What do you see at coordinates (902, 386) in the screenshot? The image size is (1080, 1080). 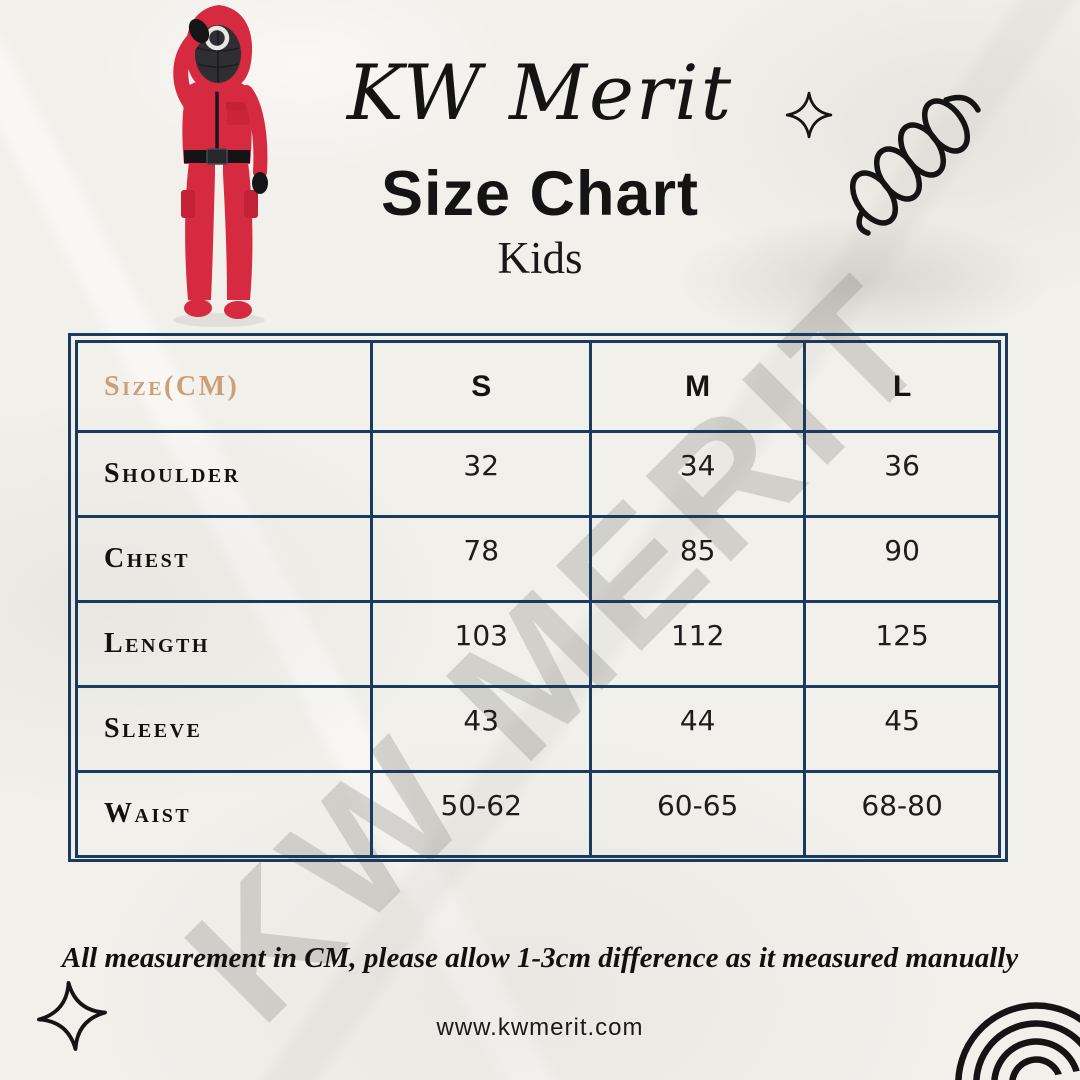 I see `size-column-l: L` at bounding box center [902, 386].